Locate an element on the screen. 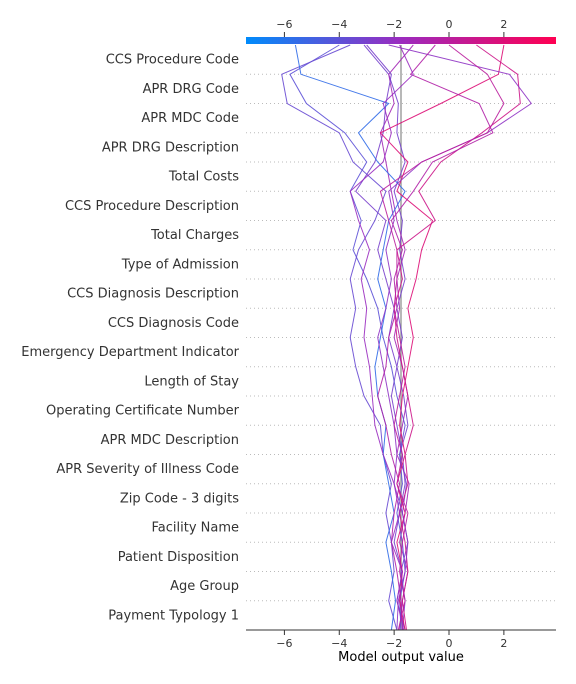 The width and height of the screenshot is (576, 684). bottom-axis: −6 −4 −2 0 2 is located at coordinates (401, 639).